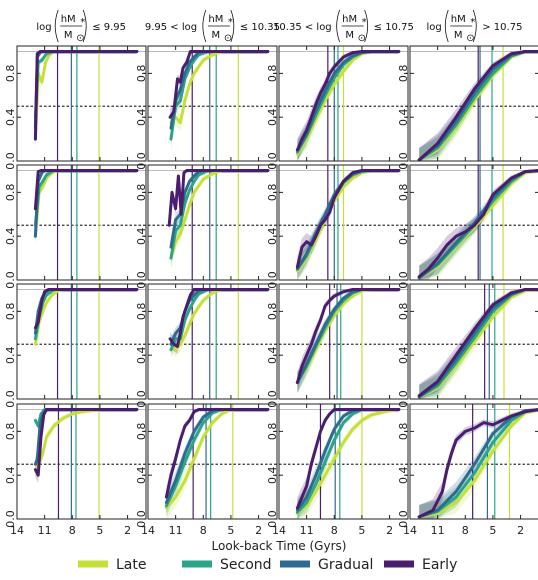 This screenshot has width=538, height=580. I want to click on panel: 0.0 0.4 0.8, so click(75, 107).